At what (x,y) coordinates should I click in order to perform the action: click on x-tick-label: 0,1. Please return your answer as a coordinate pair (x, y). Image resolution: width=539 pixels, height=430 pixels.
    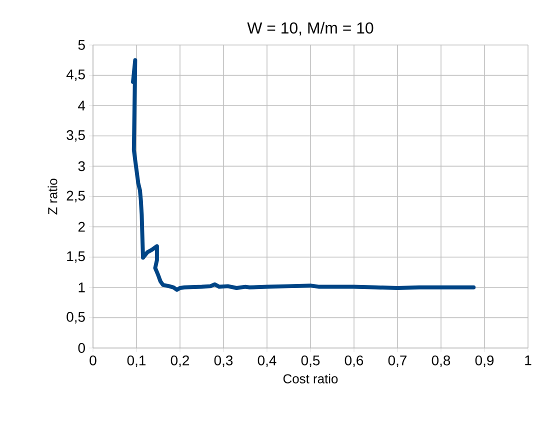
    Looking at the image, I should click on (136, 361).